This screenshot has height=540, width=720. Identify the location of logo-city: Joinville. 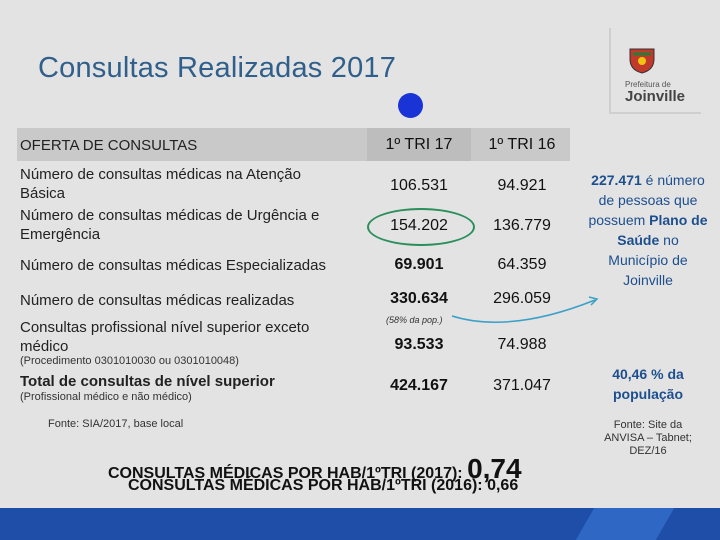
(655, 96).